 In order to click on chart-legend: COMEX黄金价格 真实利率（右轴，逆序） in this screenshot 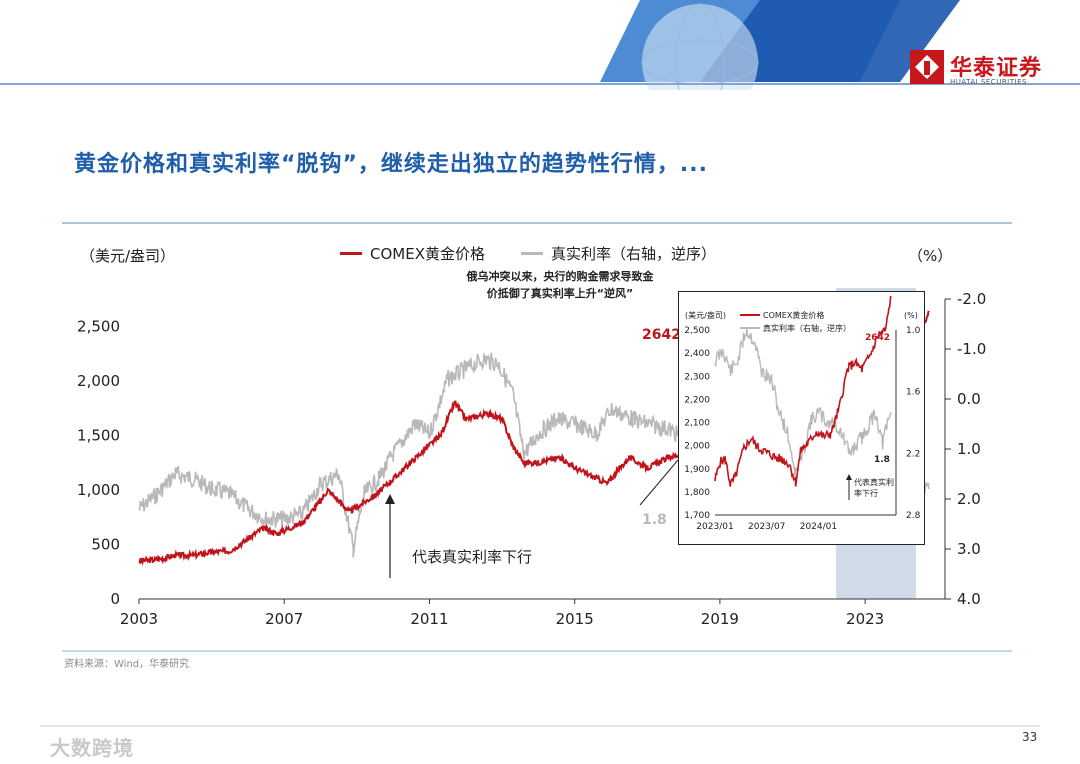, I will do `click(528, 253)`.